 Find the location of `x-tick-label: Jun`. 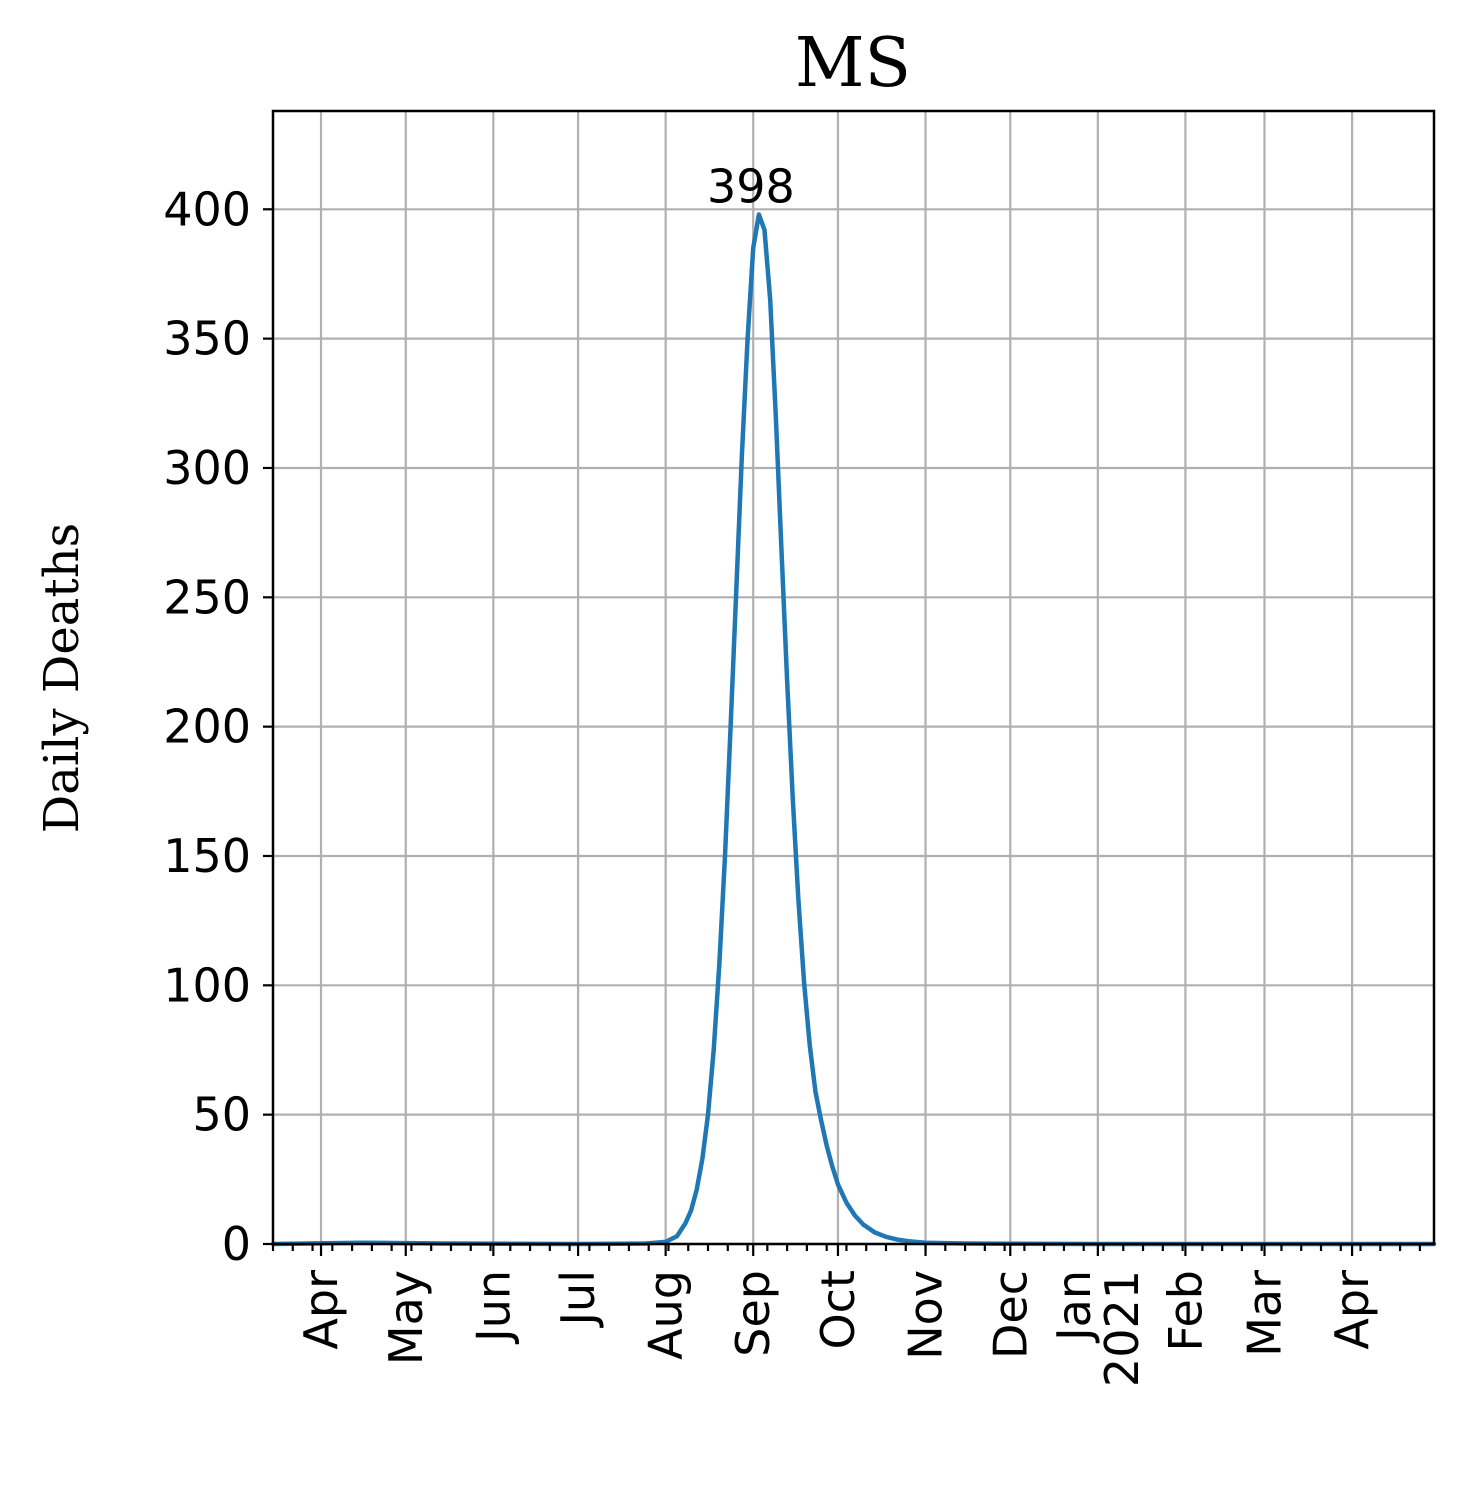

x-tick-label: Jun is located at coordinates (493, 1307).